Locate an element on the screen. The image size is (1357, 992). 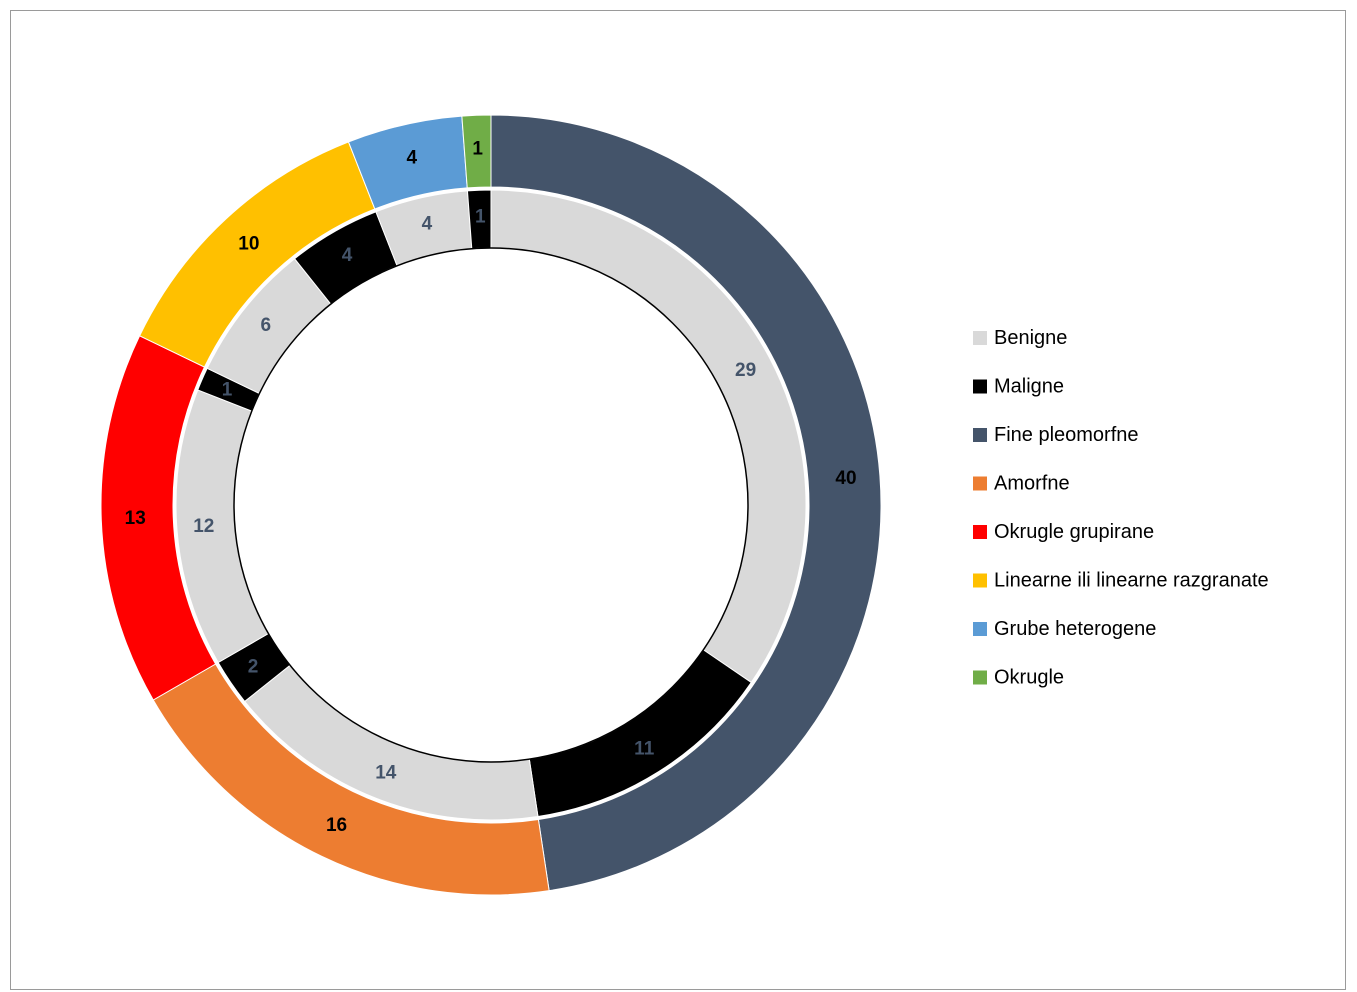
outer-label-linearne-ili-linearne-razgranate: 10 is located at coordinates (248, 244).